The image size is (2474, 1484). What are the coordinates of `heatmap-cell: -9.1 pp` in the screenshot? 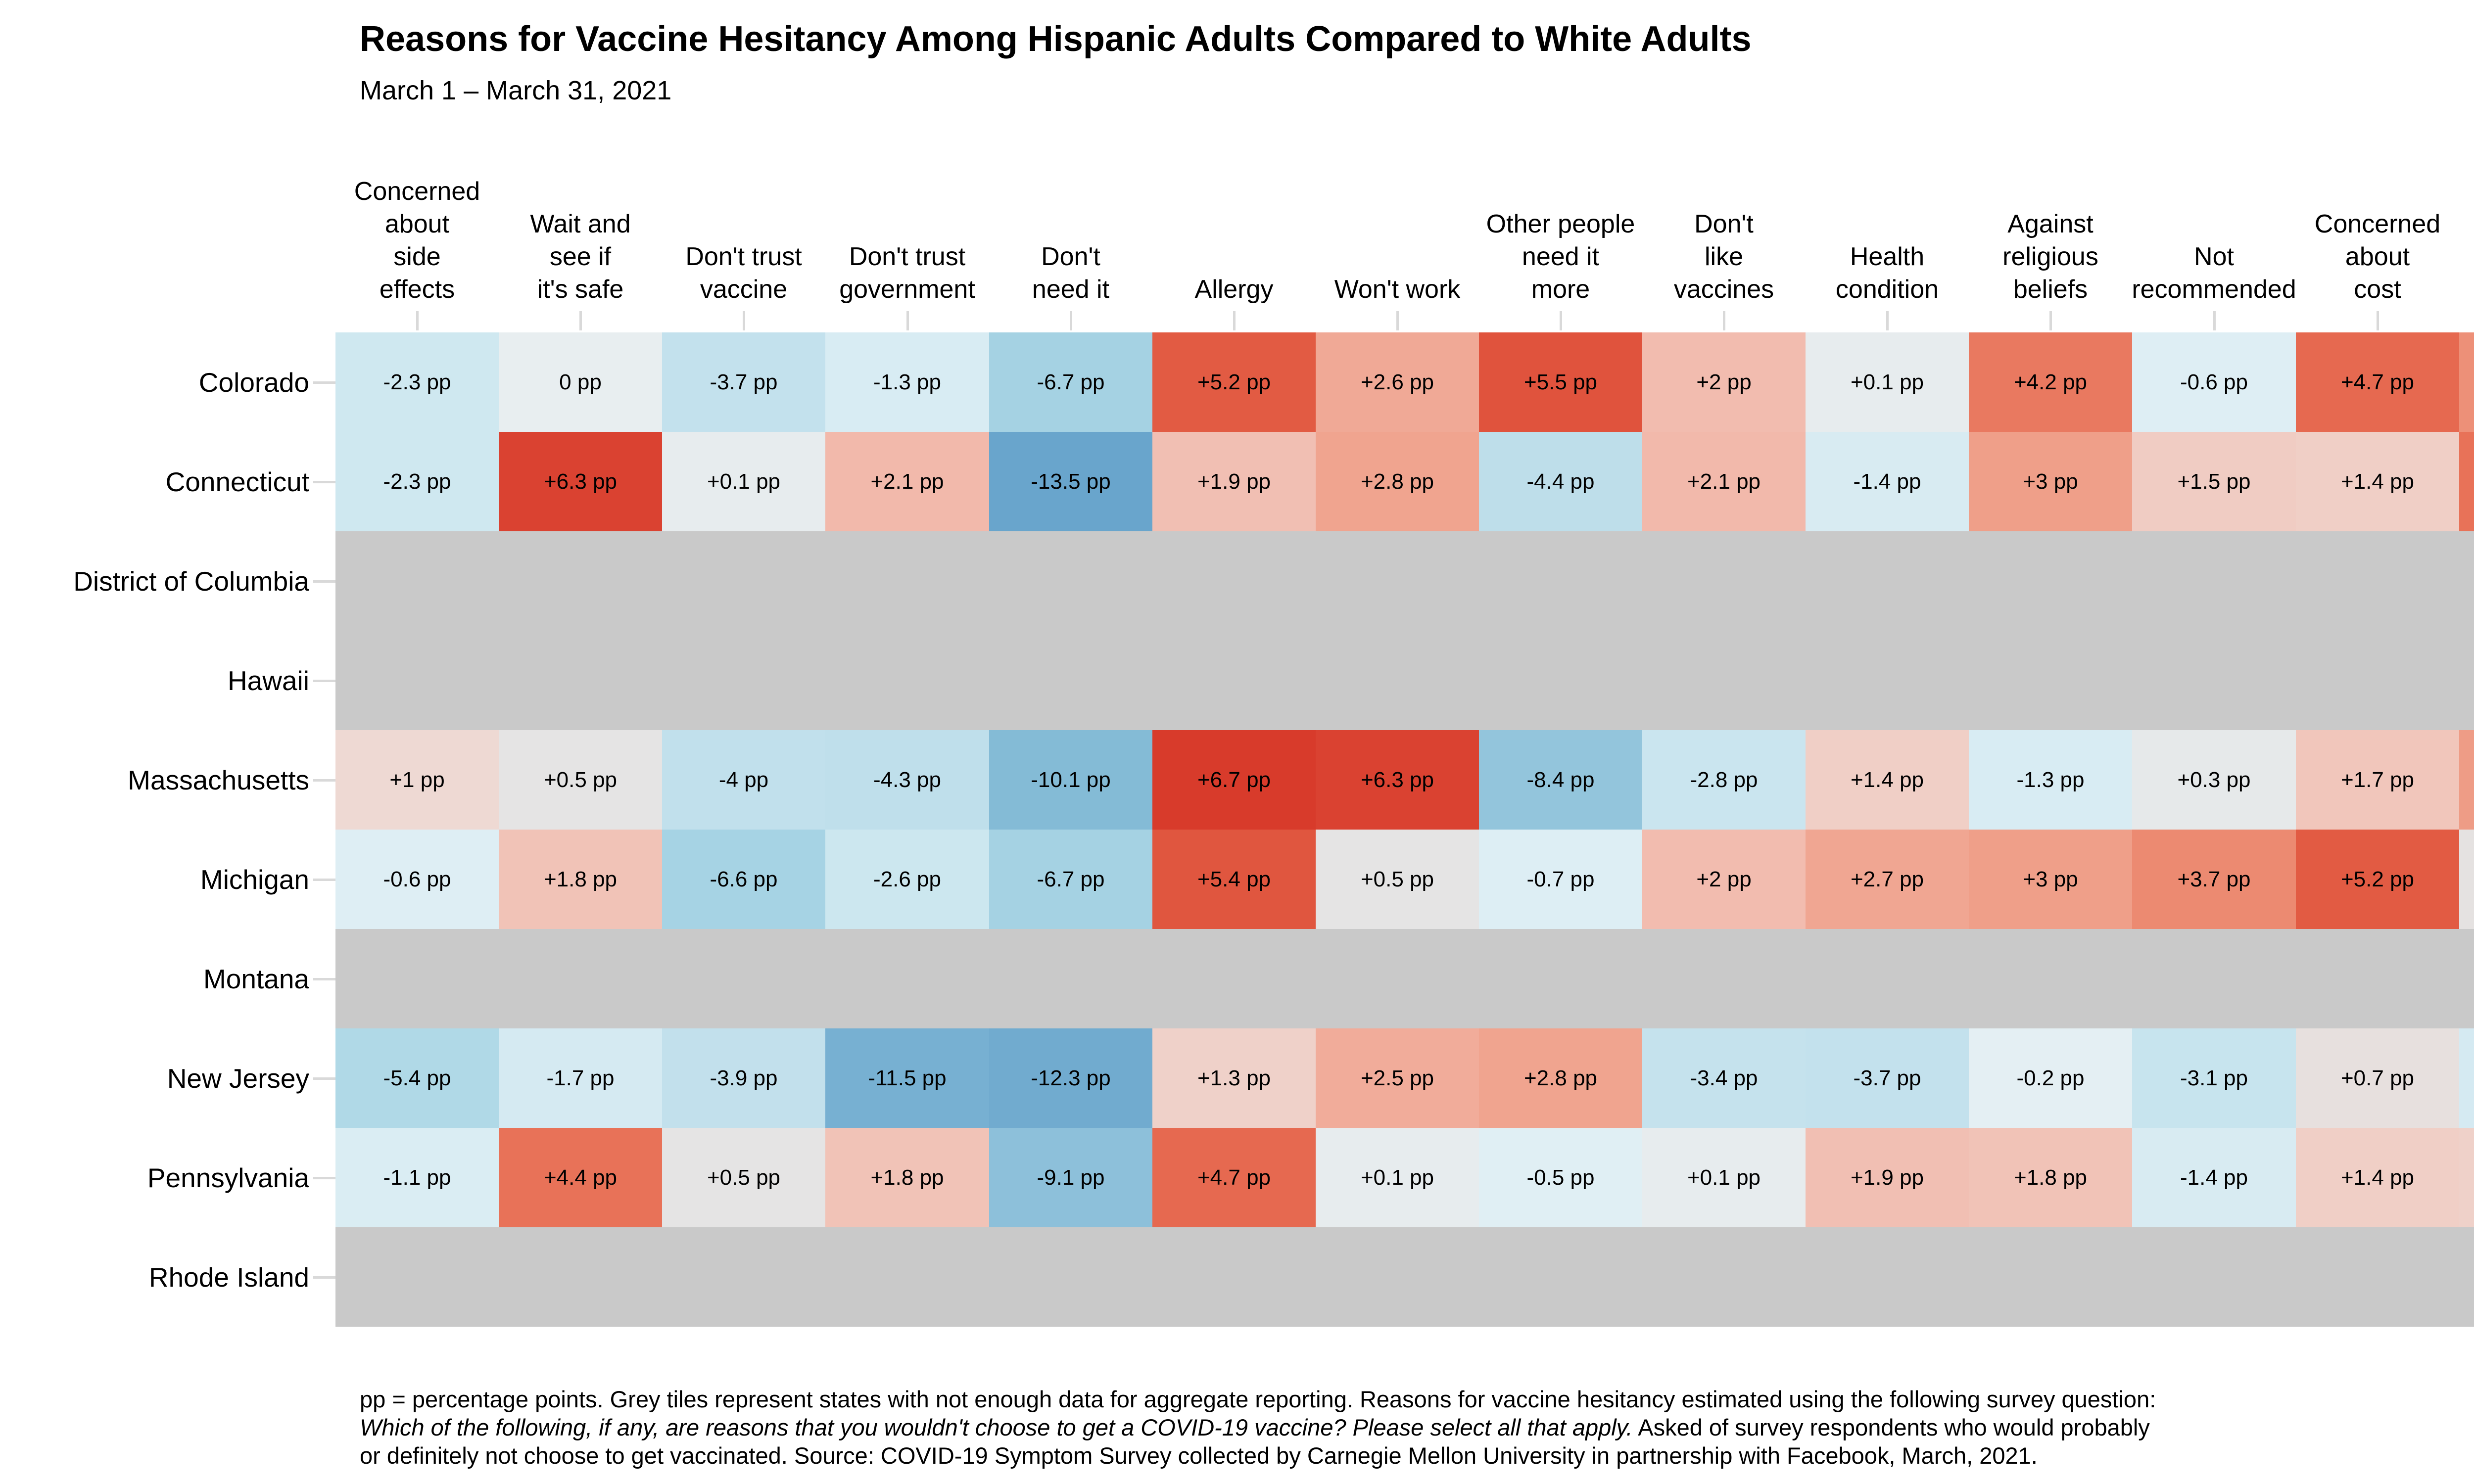 It's located at (1071, 1177).